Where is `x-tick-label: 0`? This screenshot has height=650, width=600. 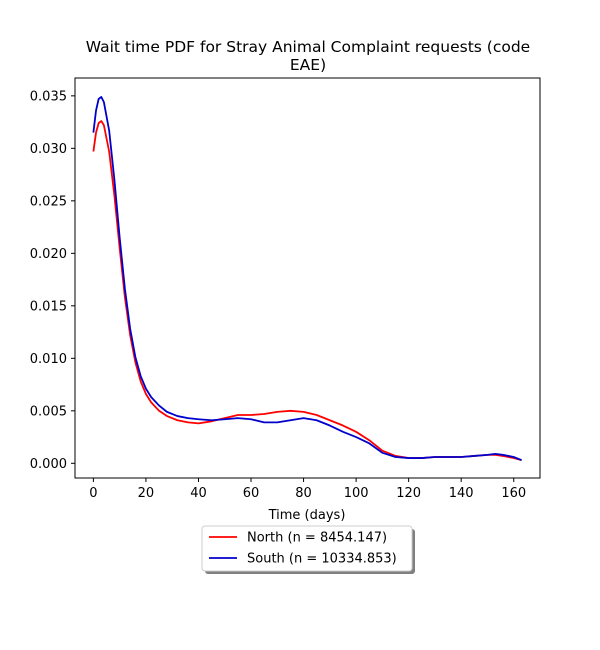 x-tick-label: 0 is located at coordinates (93, 493).